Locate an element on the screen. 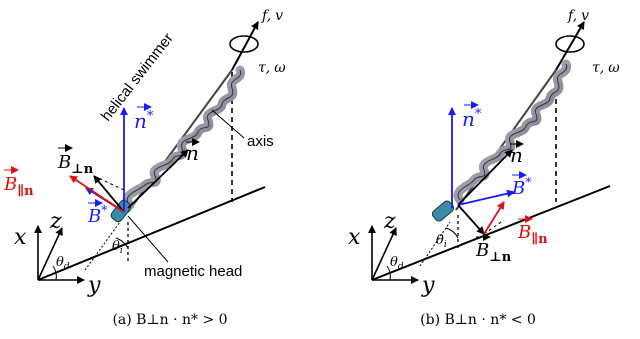  b-star-arrow is located at coordinates (486, 197).